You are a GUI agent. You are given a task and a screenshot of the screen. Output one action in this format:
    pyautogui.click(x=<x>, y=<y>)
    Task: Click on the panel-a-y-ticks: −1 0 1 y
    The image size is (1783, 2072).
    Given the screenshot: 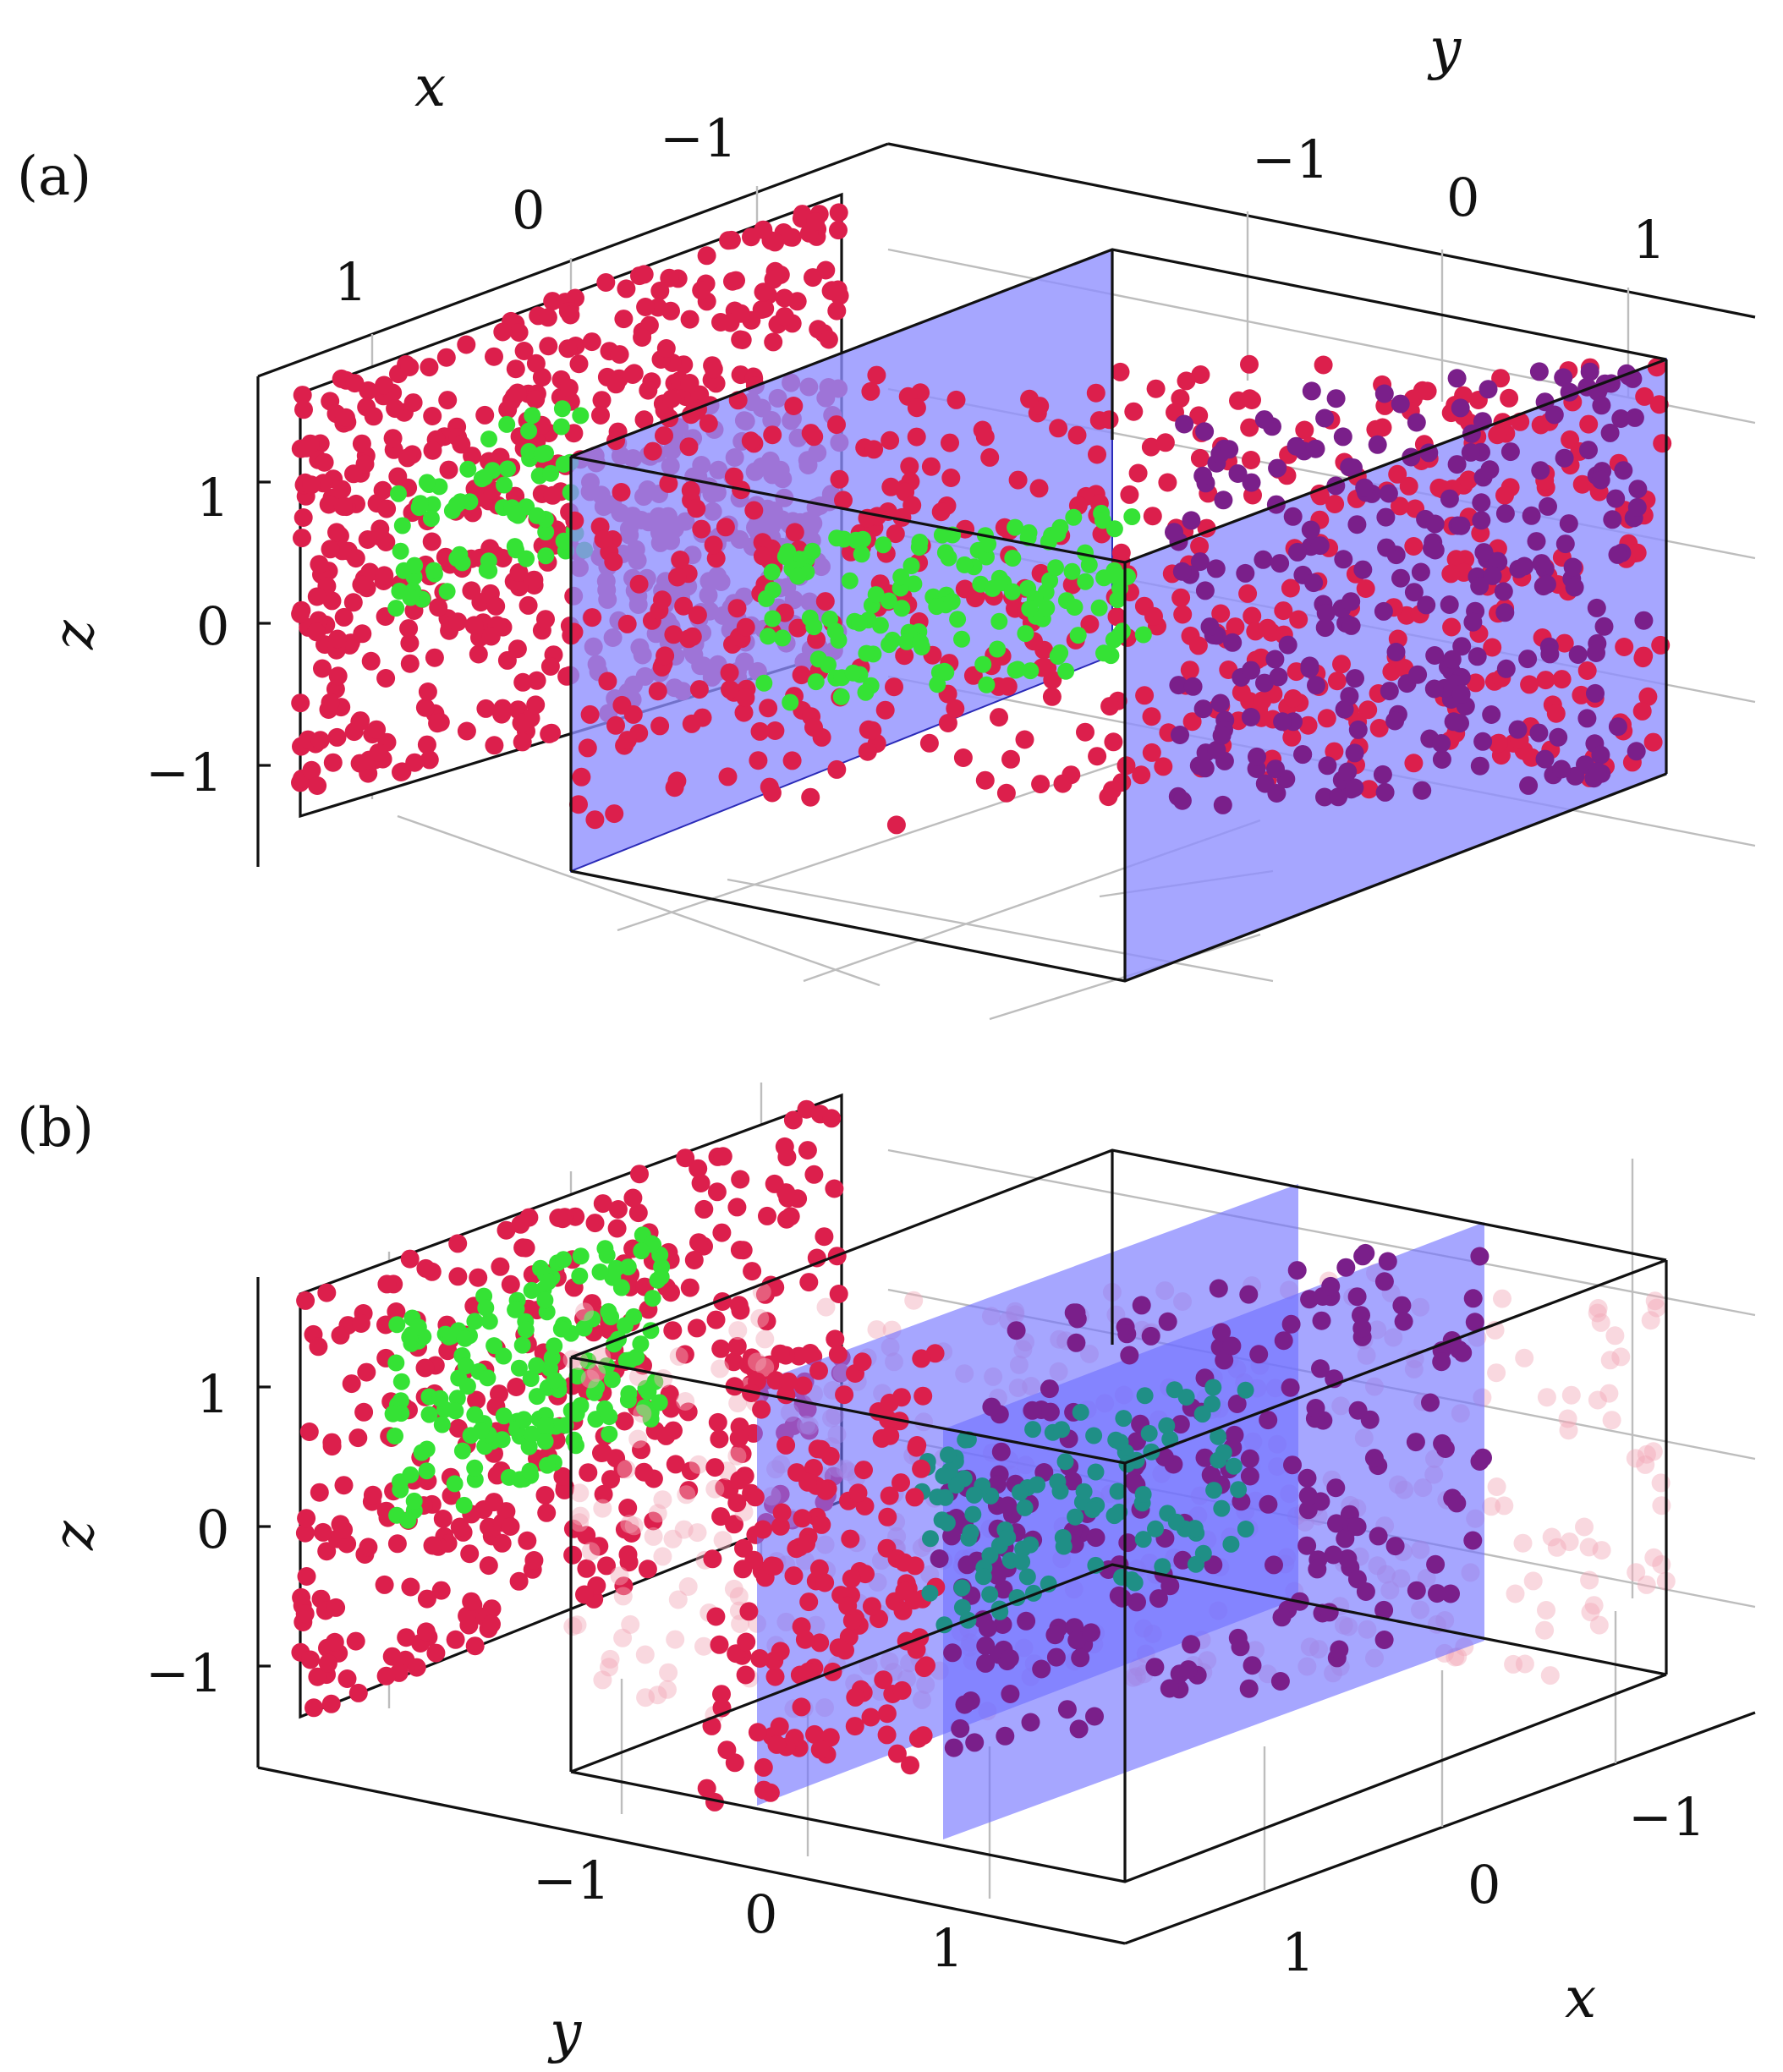 What is the action you would take?
    pyautogui.click(x=1458, y=143)
    